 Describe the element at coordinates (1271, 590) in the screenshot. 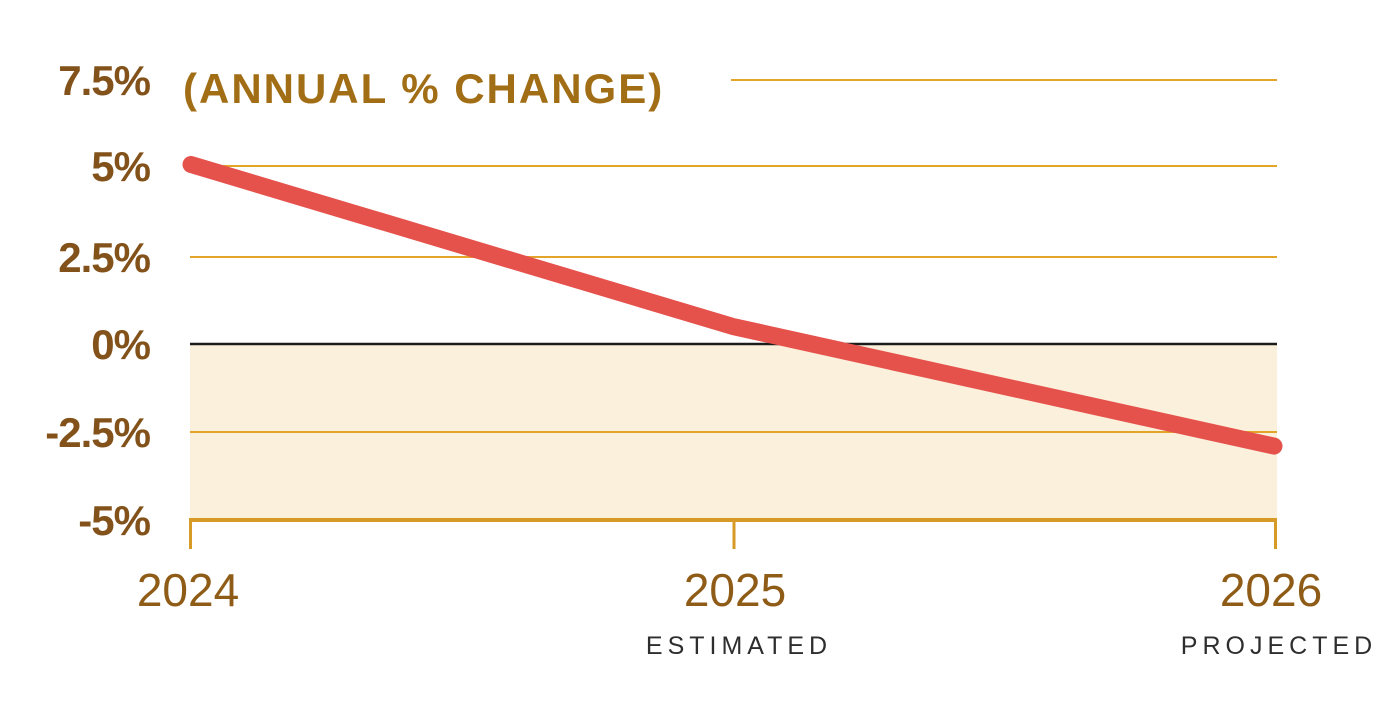

I see `x-tick-label-2026: 2026` at that location.